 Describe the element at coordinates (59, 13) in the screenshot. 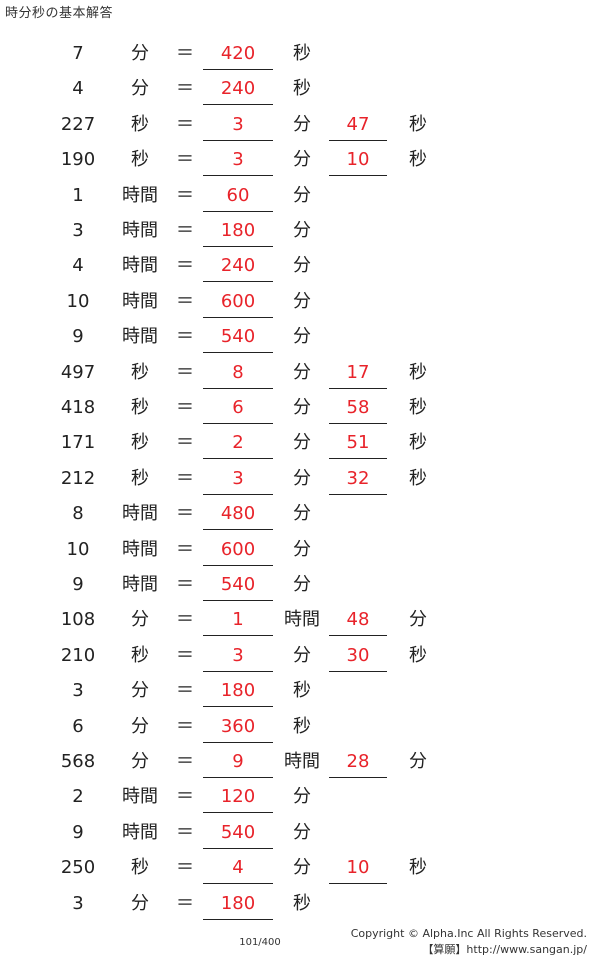

I see `page-title: 時分秒の基本解答` at that location.